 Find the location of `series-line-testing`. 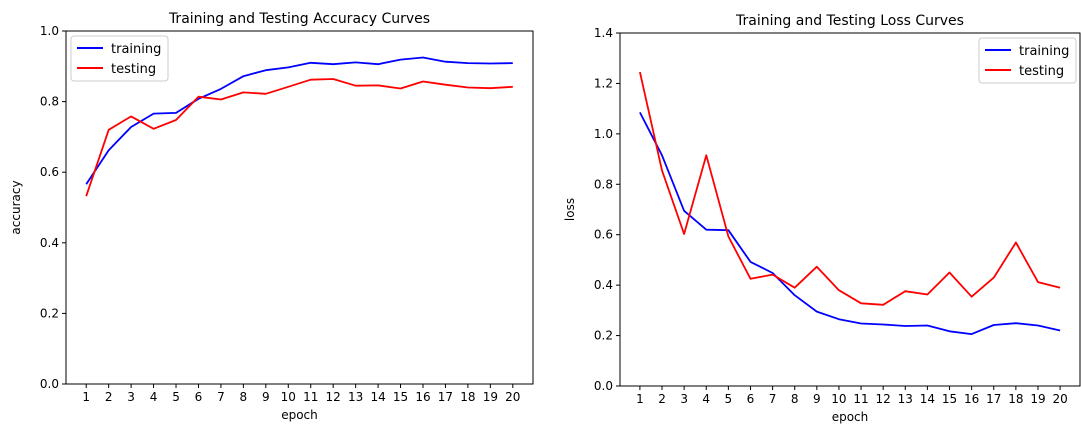

series-line-testing is located at coordinates (299, 137).